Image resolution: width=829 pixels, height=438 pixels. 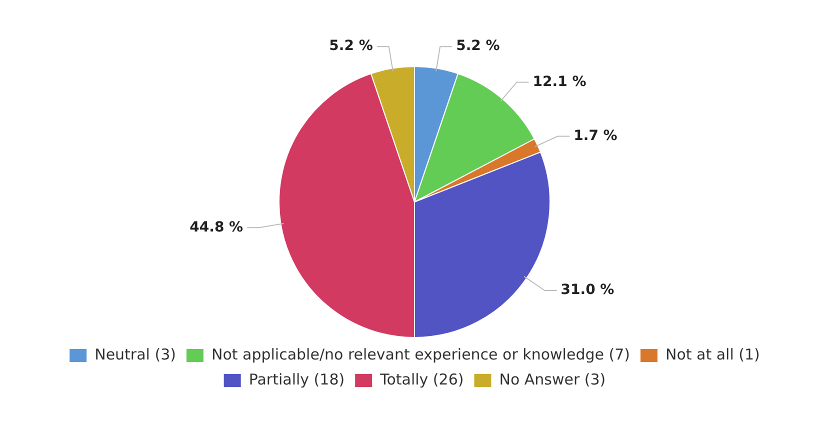 I want to click on data-label: 12.1 %, so click(x=559, y=82).